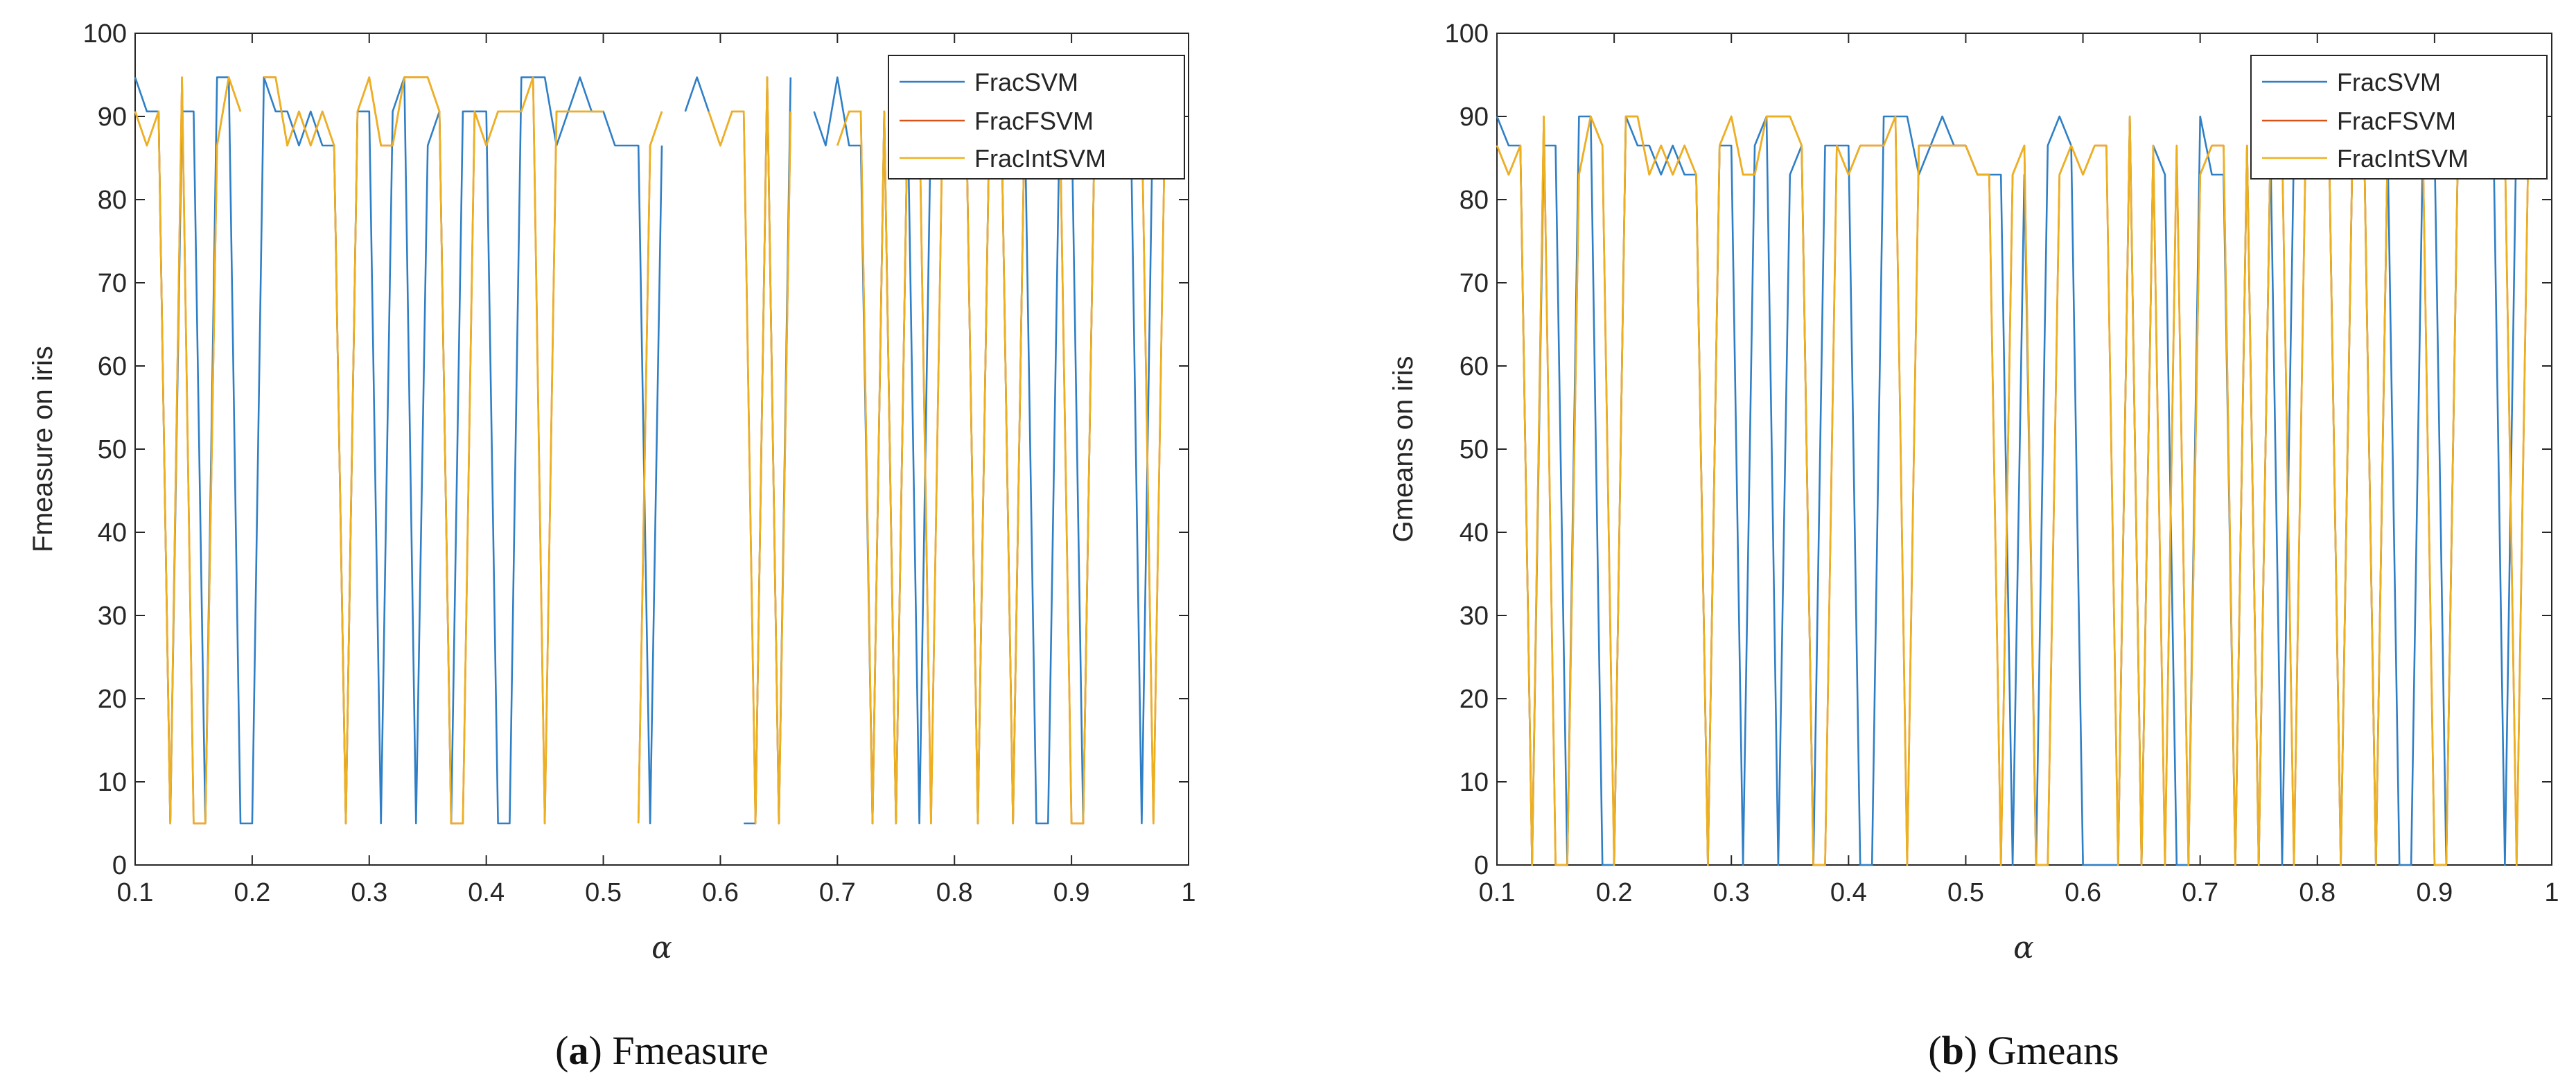 The width and height of the screenshot is (2576, 1084). Describe the element at coordinates (579, 1050) in the screenshot. I see `caption-label: a` at that location.